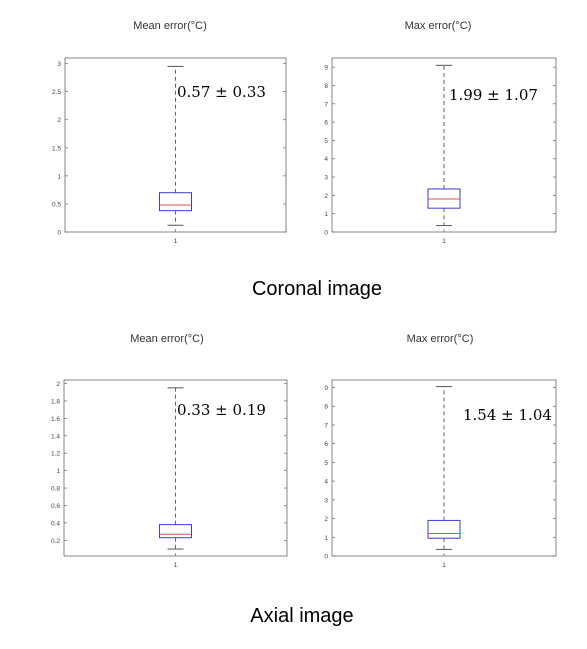 This screenshot has height=649, width=587. Describe the element at coordinates (56, 204) in the screenshot. I see `y-tick-label: 0.5` at that location.